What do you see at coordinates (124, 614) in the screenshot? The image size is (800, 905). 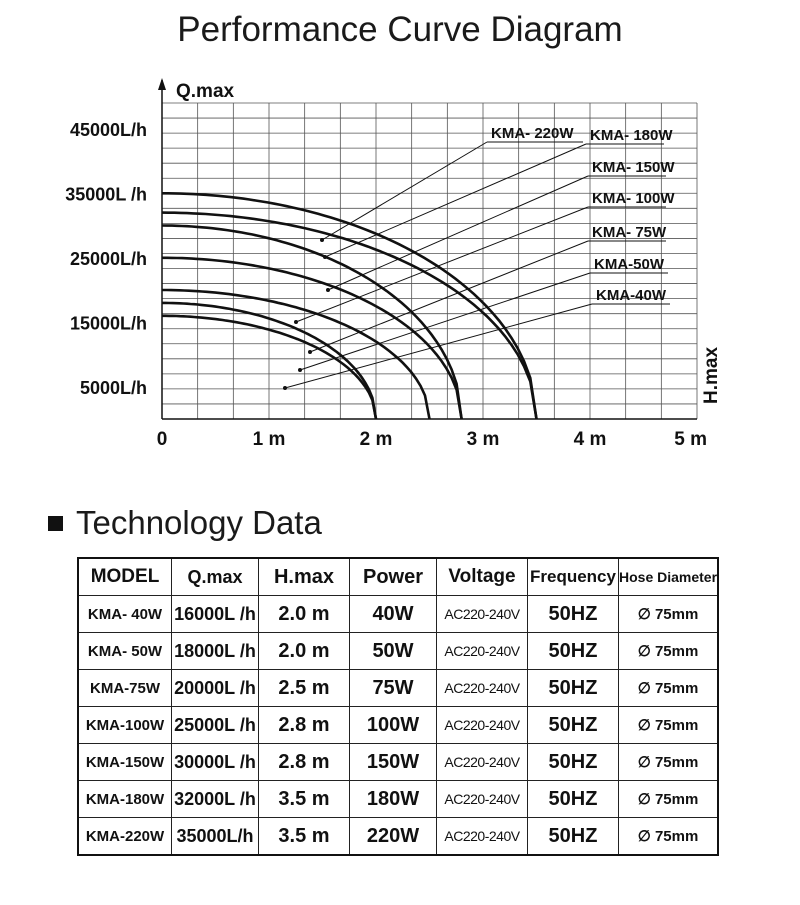 I see `cell-model: KMA- 40W` at bounding box center [124, 614].